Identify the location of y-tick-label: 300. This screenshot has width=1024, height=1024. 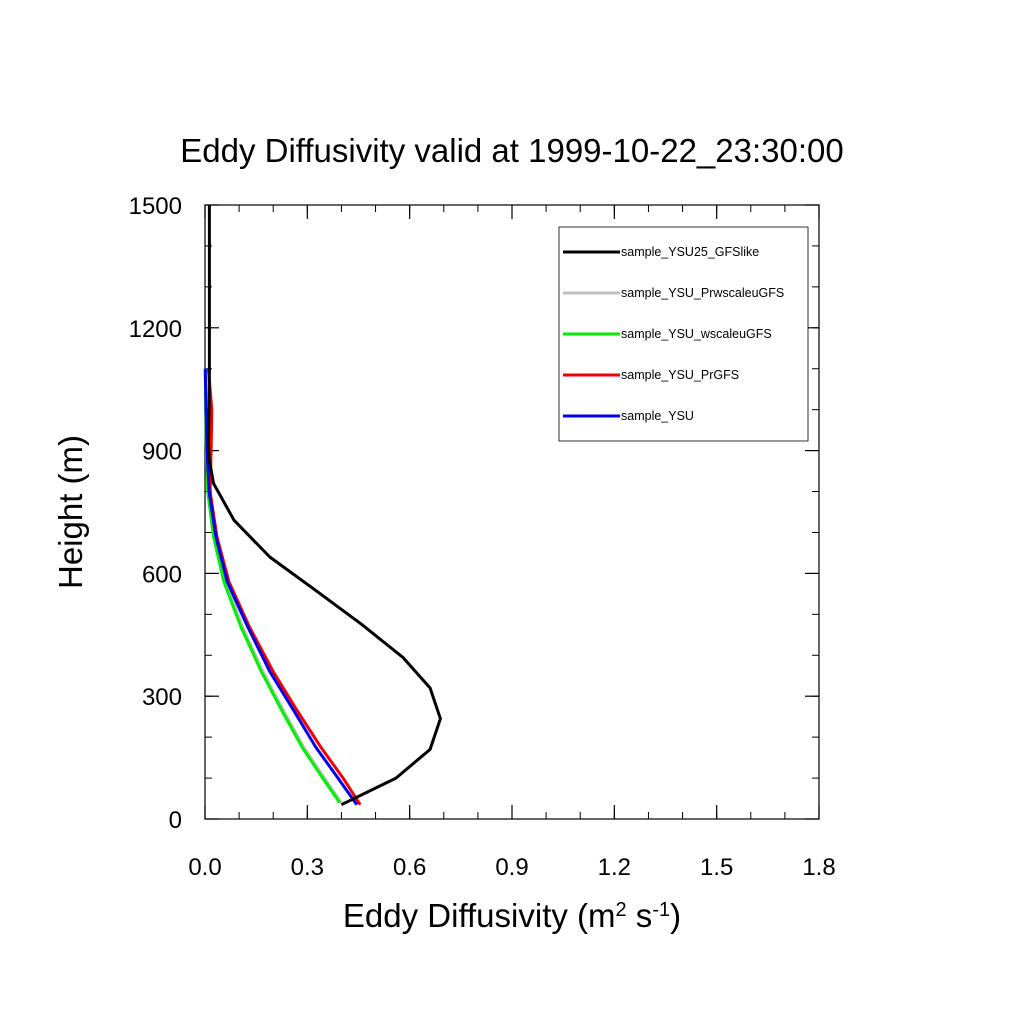
(162, 697).